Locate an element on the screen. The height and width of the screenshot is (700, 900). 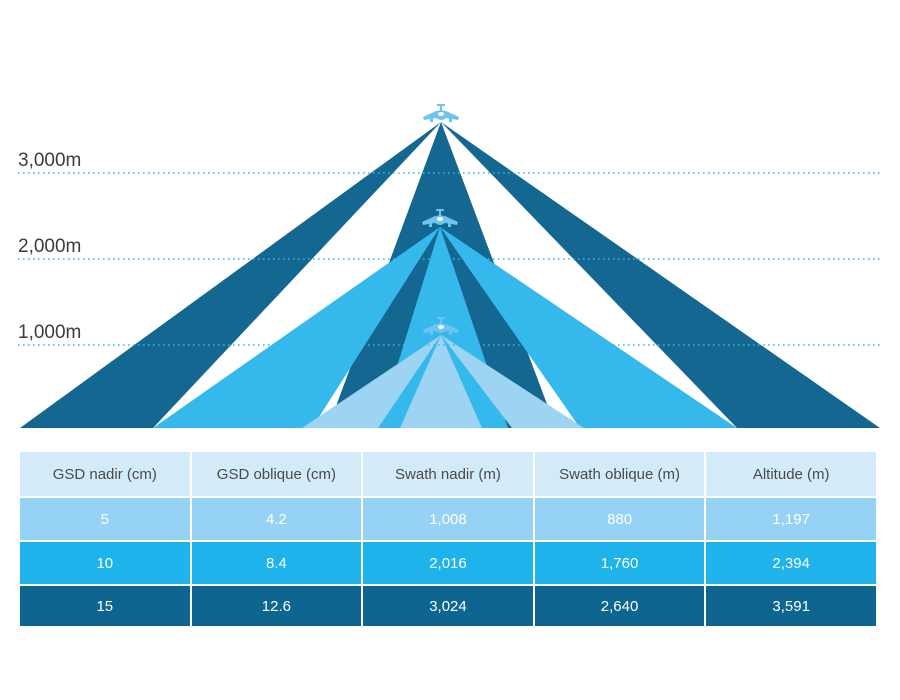
table-cell: 2,394 is located at coordinates (791, 563).